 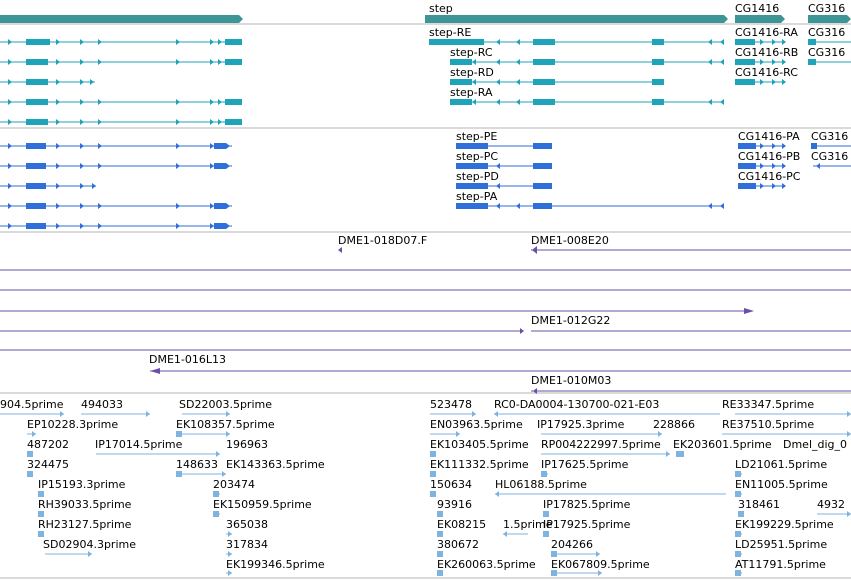 I want to click on gene-bar-cg1416, so click(x=760, y=19).